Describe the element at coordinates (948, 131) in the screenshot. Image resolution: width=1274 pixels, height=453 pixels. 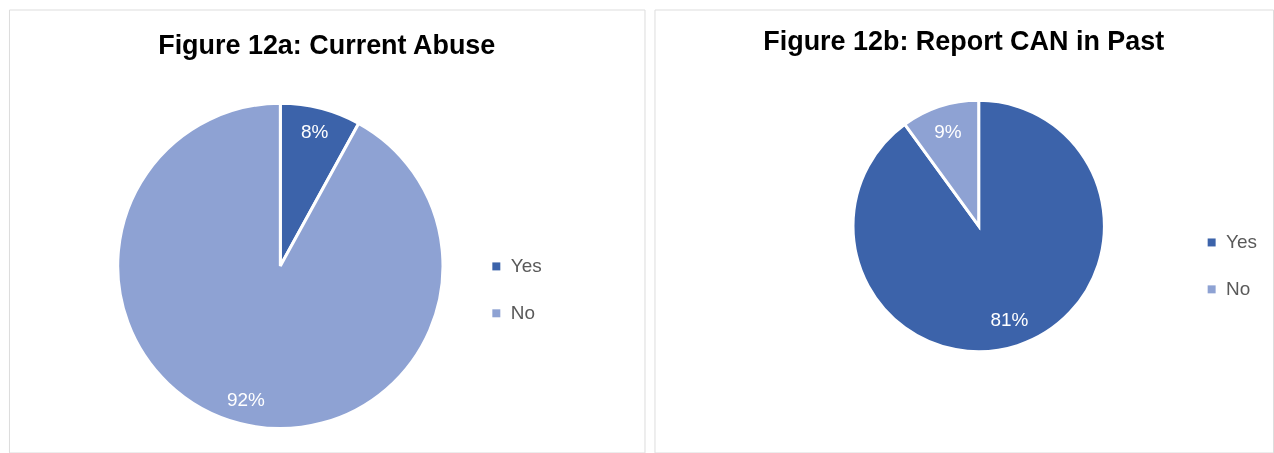
I see `data-label: 9%` at that location.